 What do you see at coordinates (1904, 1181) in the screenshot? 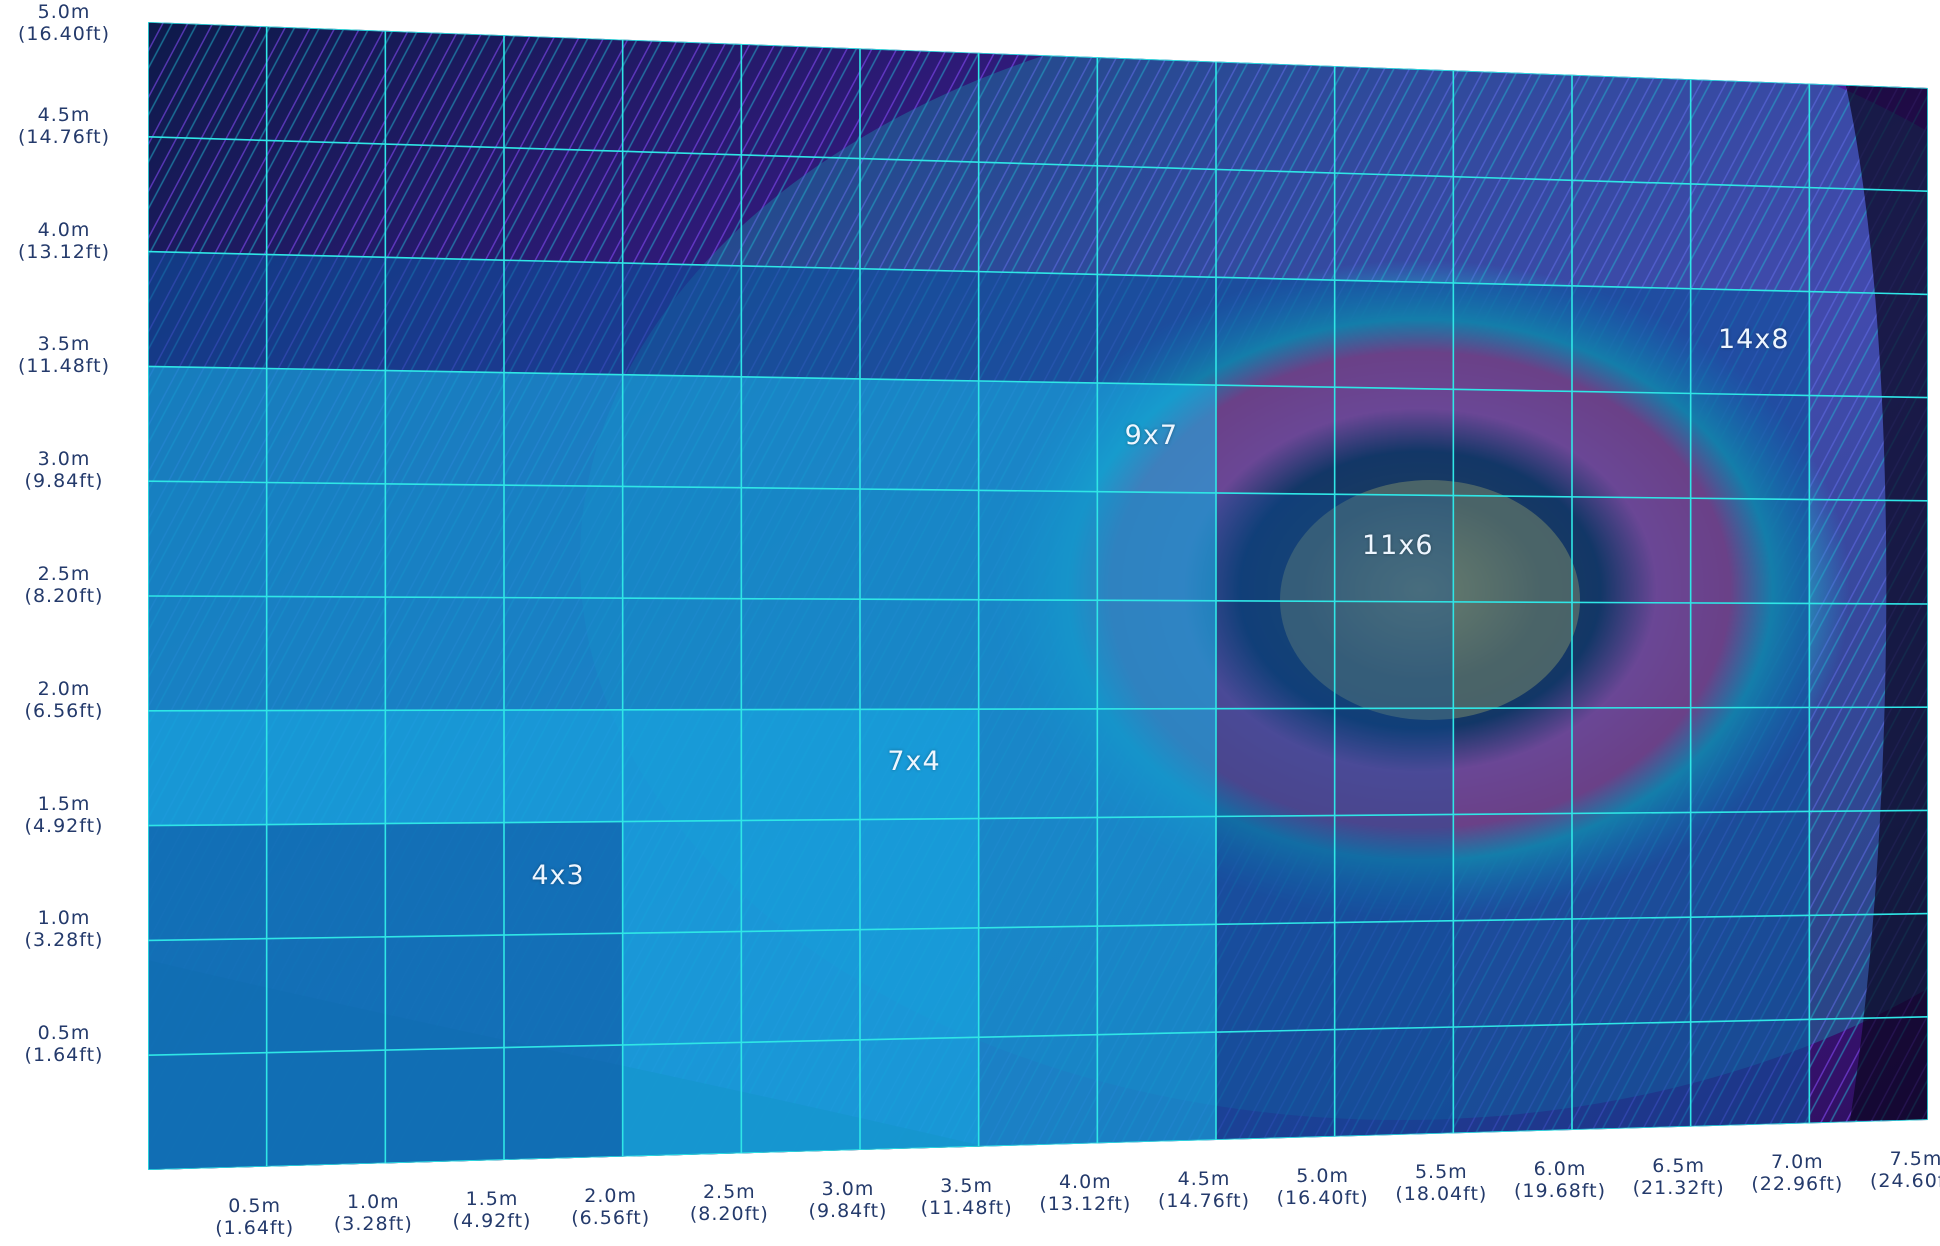
I see `x-label-ft: (24.60ft)` at bounding box center [1904, 1181].